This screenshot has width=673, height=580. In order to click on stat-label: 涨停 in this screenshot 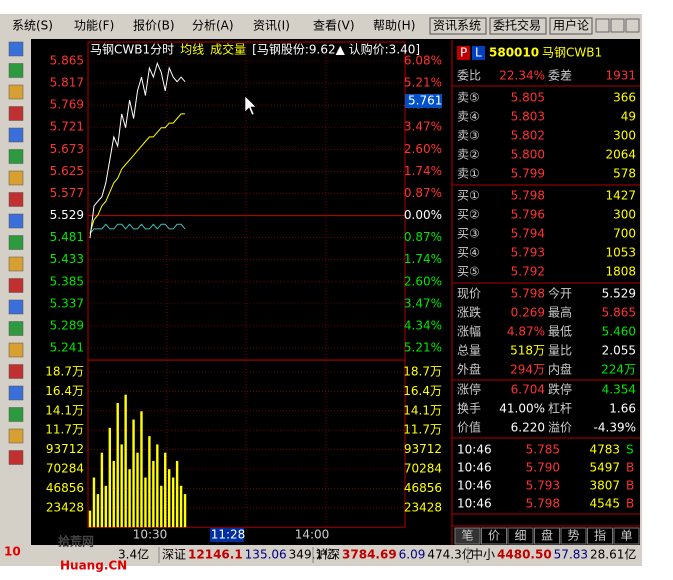, I will do `click(469, 389)`.